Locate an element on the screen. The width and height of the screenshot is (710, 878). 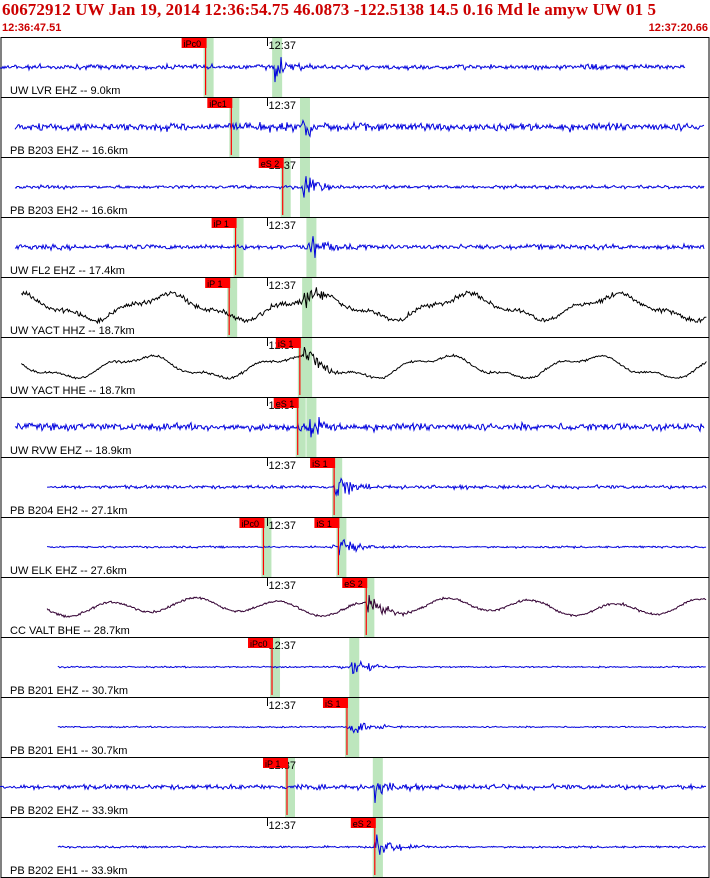
trace-label: UW YACT HHE -- 18.7km is located at coordinates (72, 391).